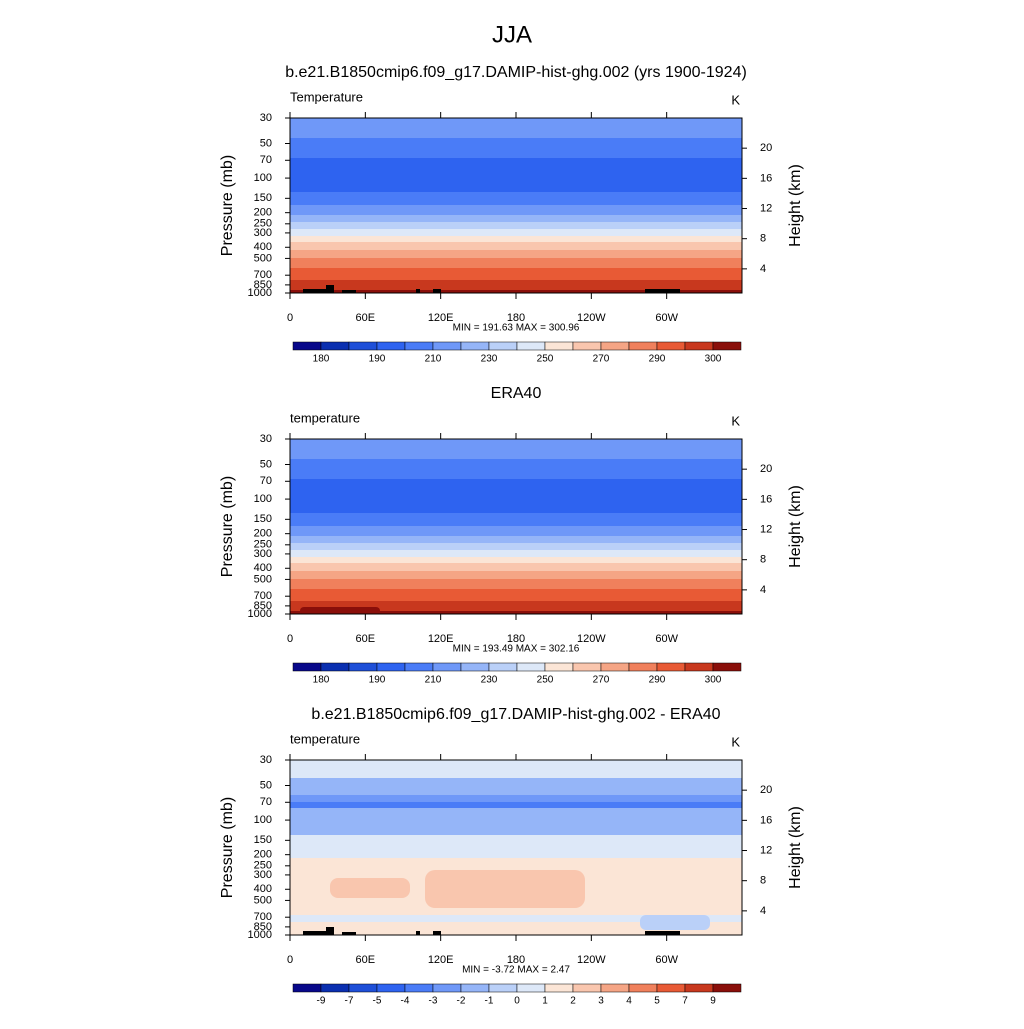 Image resolution: width=1024 pixels, height=1029 pixels. Describe the element at coordinates (263, 889) in the screenshot. I see `y-tick-label: 400` at that location.